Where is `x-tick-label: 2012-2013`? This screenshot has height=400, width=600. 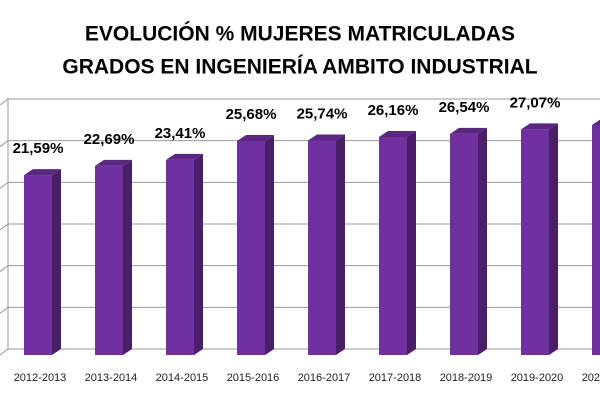 x-tick-label: 2012-2013 is located at coordinates (40, 378).